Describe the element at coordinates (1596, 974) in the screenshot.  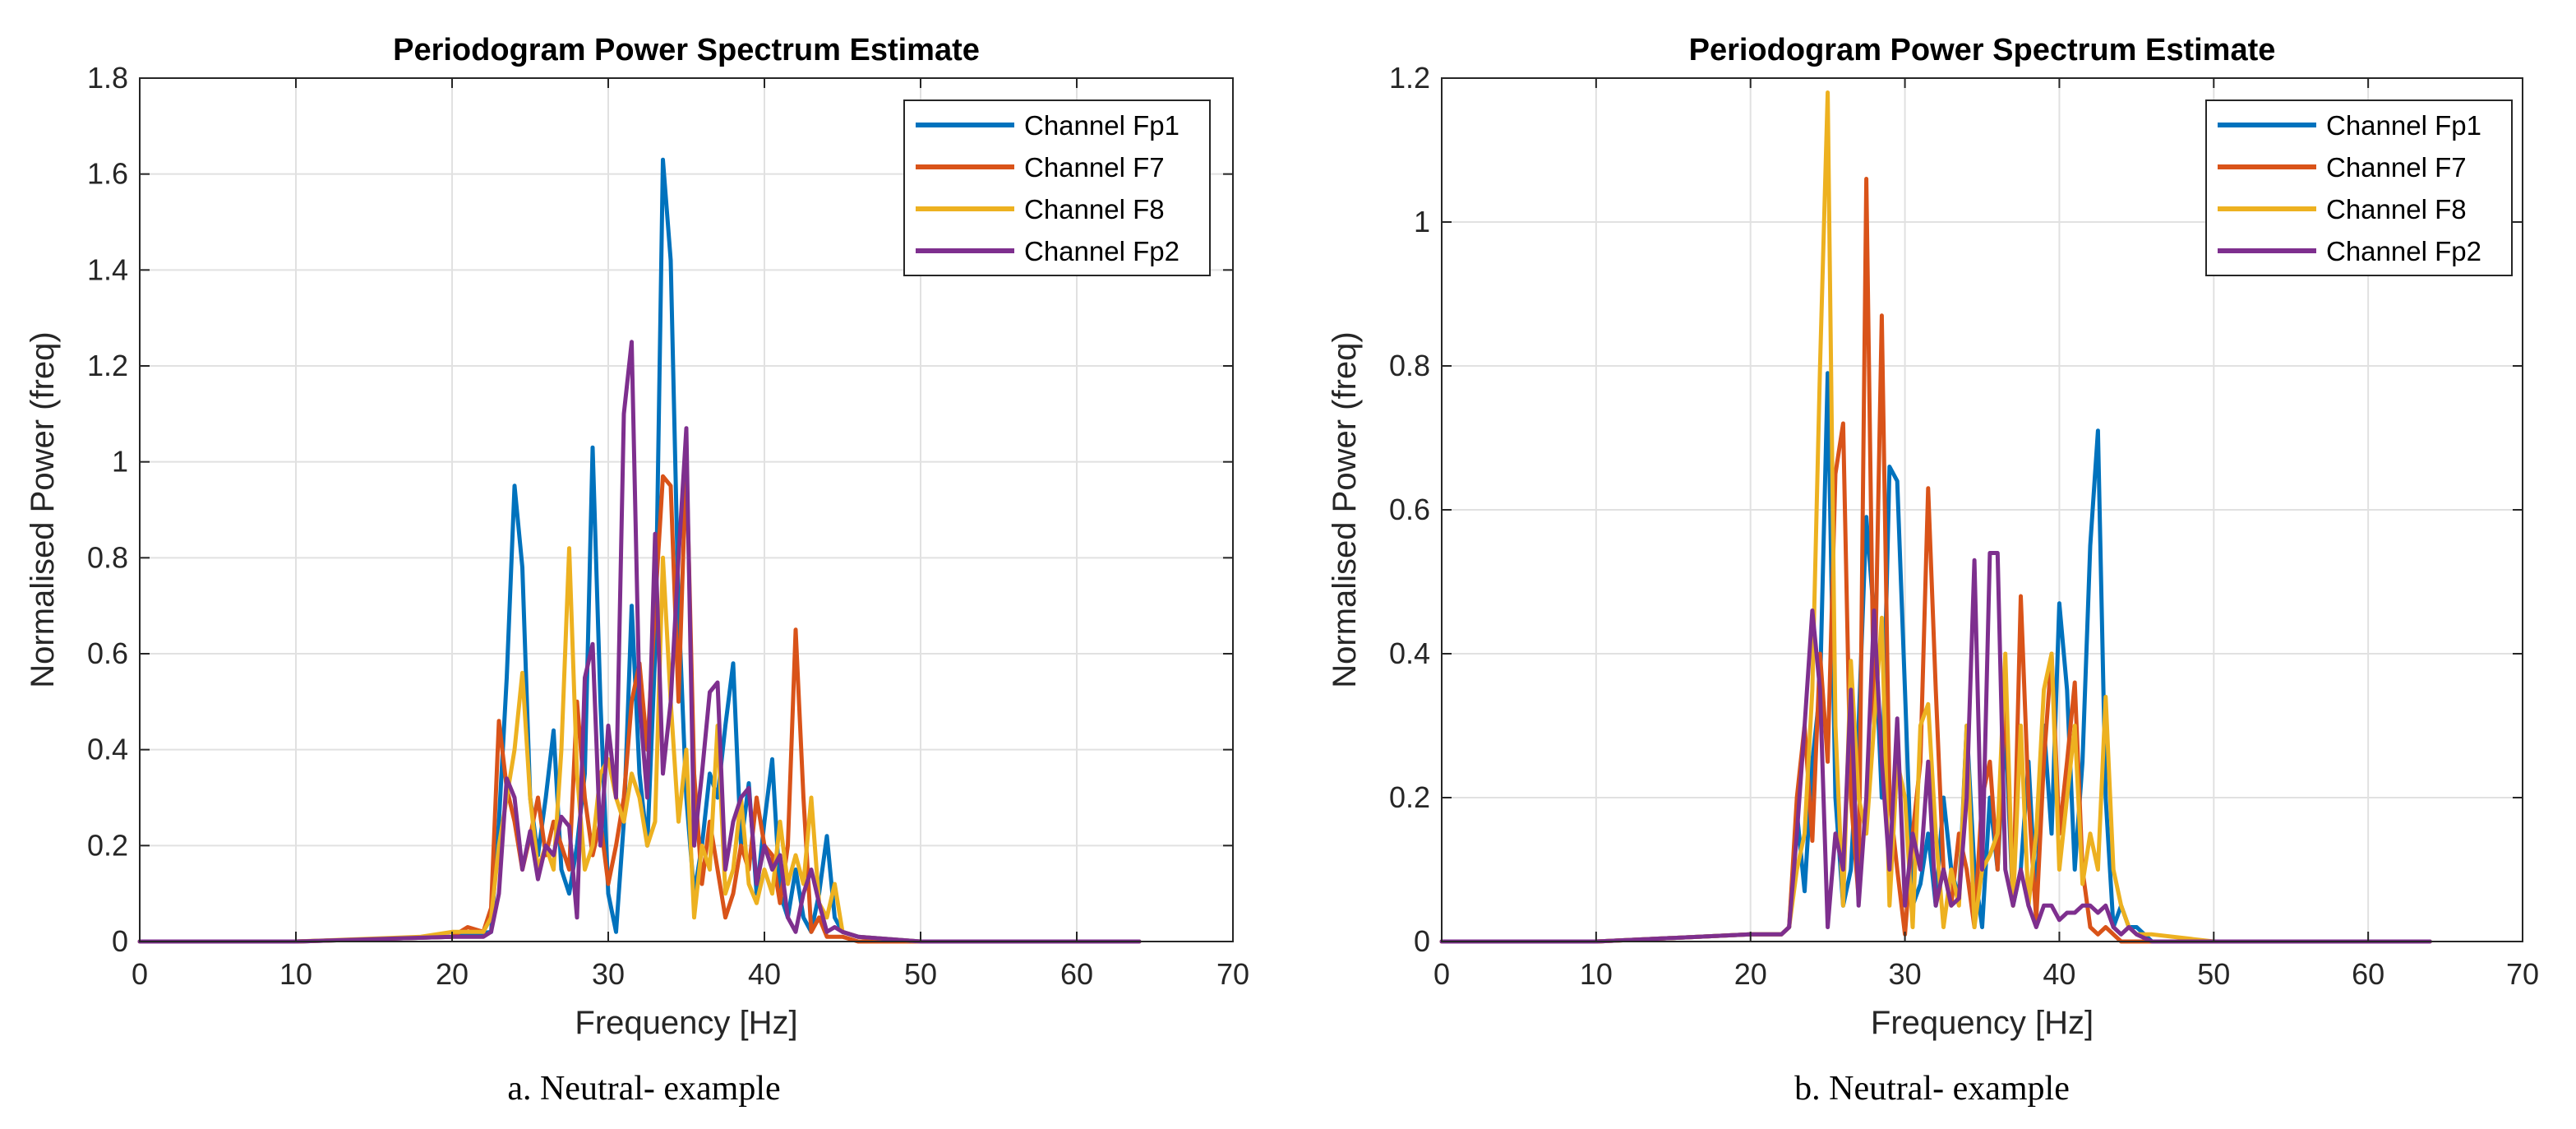
I see `c1-xtick-label-1: 10` at that location.